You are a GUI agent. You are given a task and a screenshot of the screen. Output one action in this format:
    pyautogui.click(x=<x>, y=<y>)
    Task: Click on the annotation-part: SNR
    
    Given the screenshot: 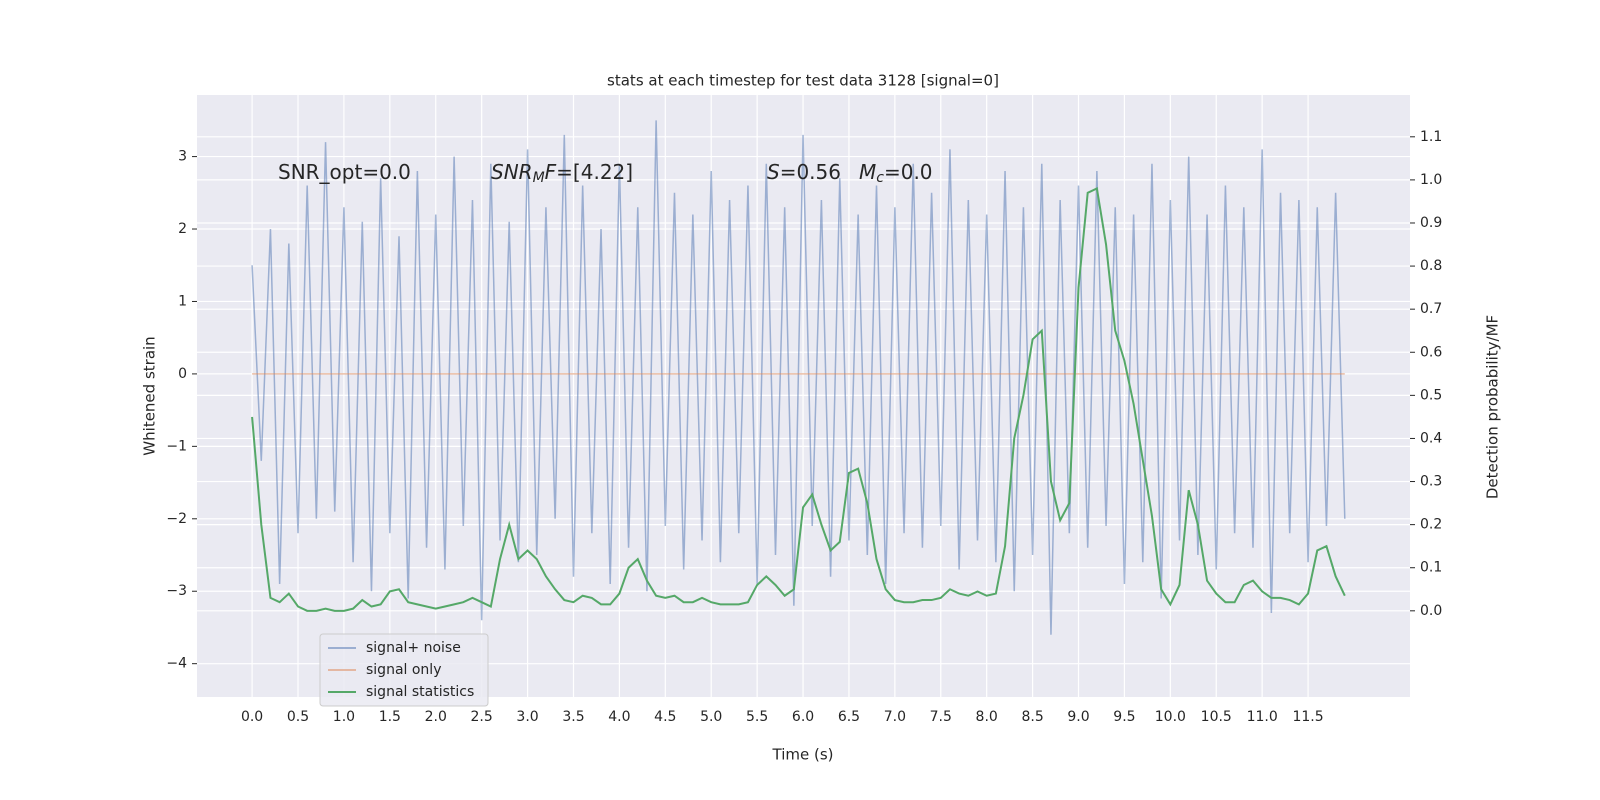 What is the action you would take?
    pyautogui.click(x=512, y=172)
    